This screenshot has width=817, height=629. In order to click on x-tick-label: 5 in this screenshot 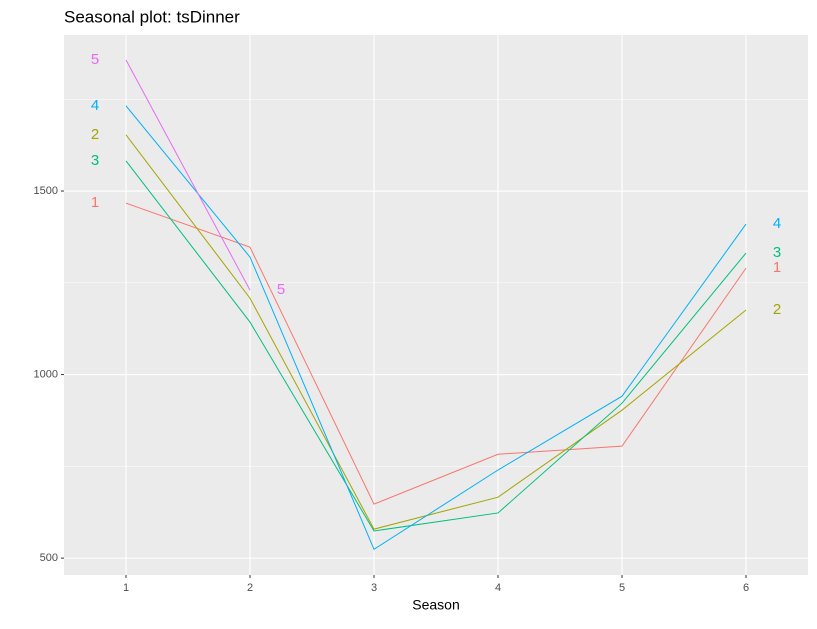, I will do `click(622, 588)`.